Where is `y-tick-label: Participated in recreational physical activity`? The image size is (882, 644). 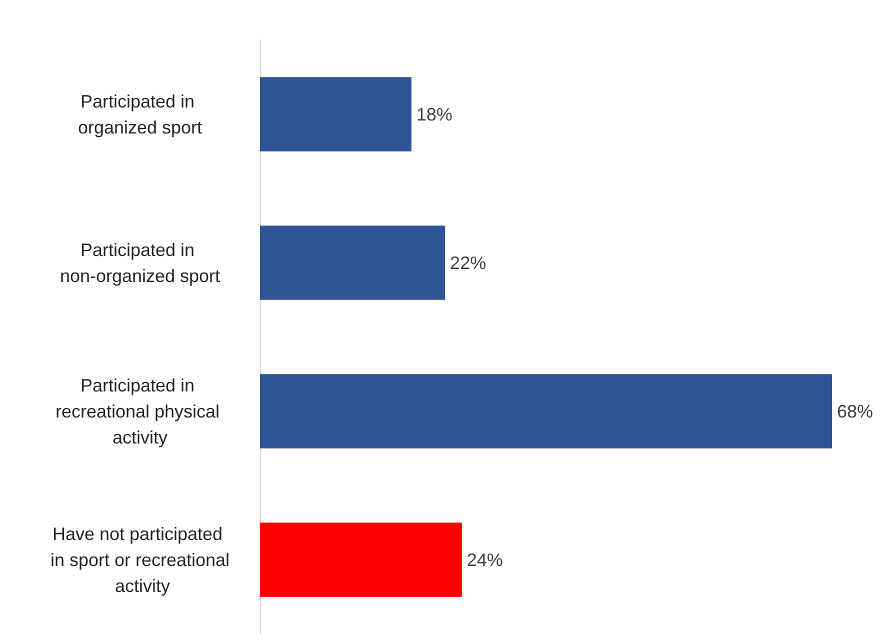
y-tick-label: Participated in recreational physical activity is located at coordinates (140, 411).